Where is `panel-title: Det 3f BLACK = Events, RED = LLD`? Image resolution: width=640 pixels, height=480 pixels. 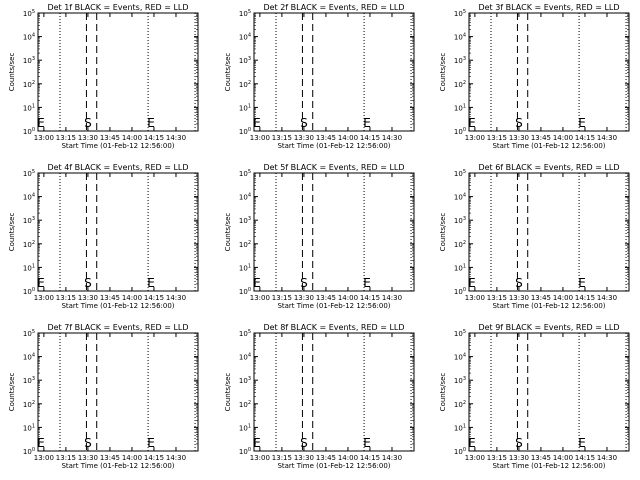
panel-title: Det 3f BLACK = Events, RED = LLD is located at coordinates (548, 7).